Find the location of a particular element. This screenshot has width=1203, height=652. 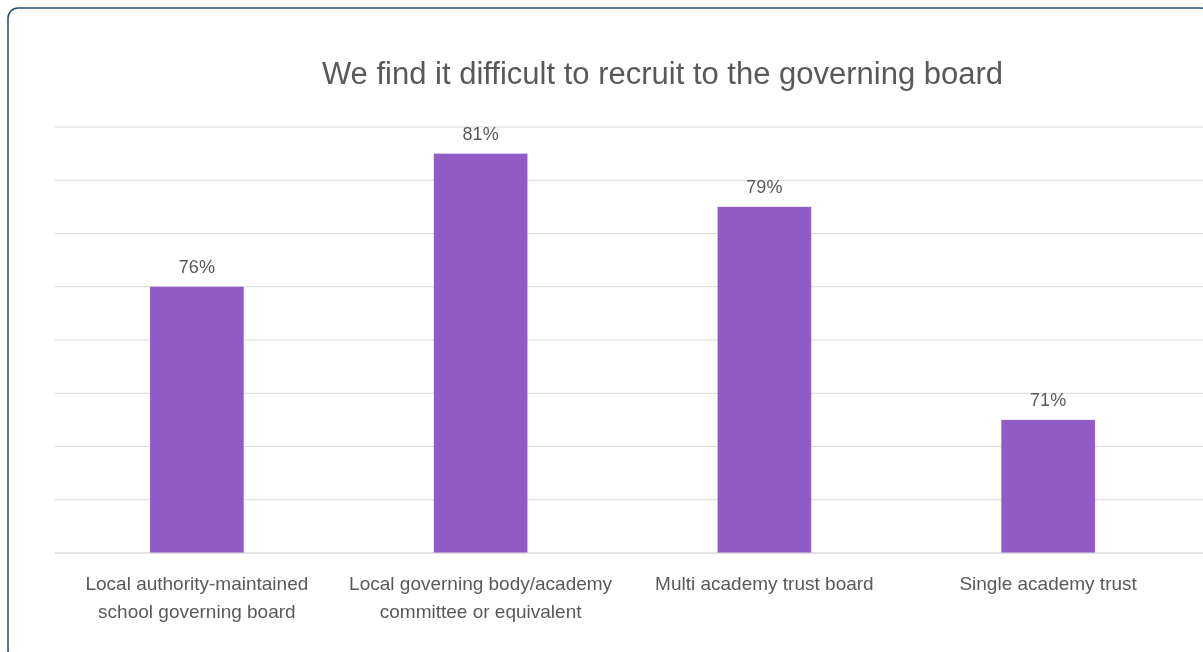

data-label: 76% is located at coordinates (196, 266).